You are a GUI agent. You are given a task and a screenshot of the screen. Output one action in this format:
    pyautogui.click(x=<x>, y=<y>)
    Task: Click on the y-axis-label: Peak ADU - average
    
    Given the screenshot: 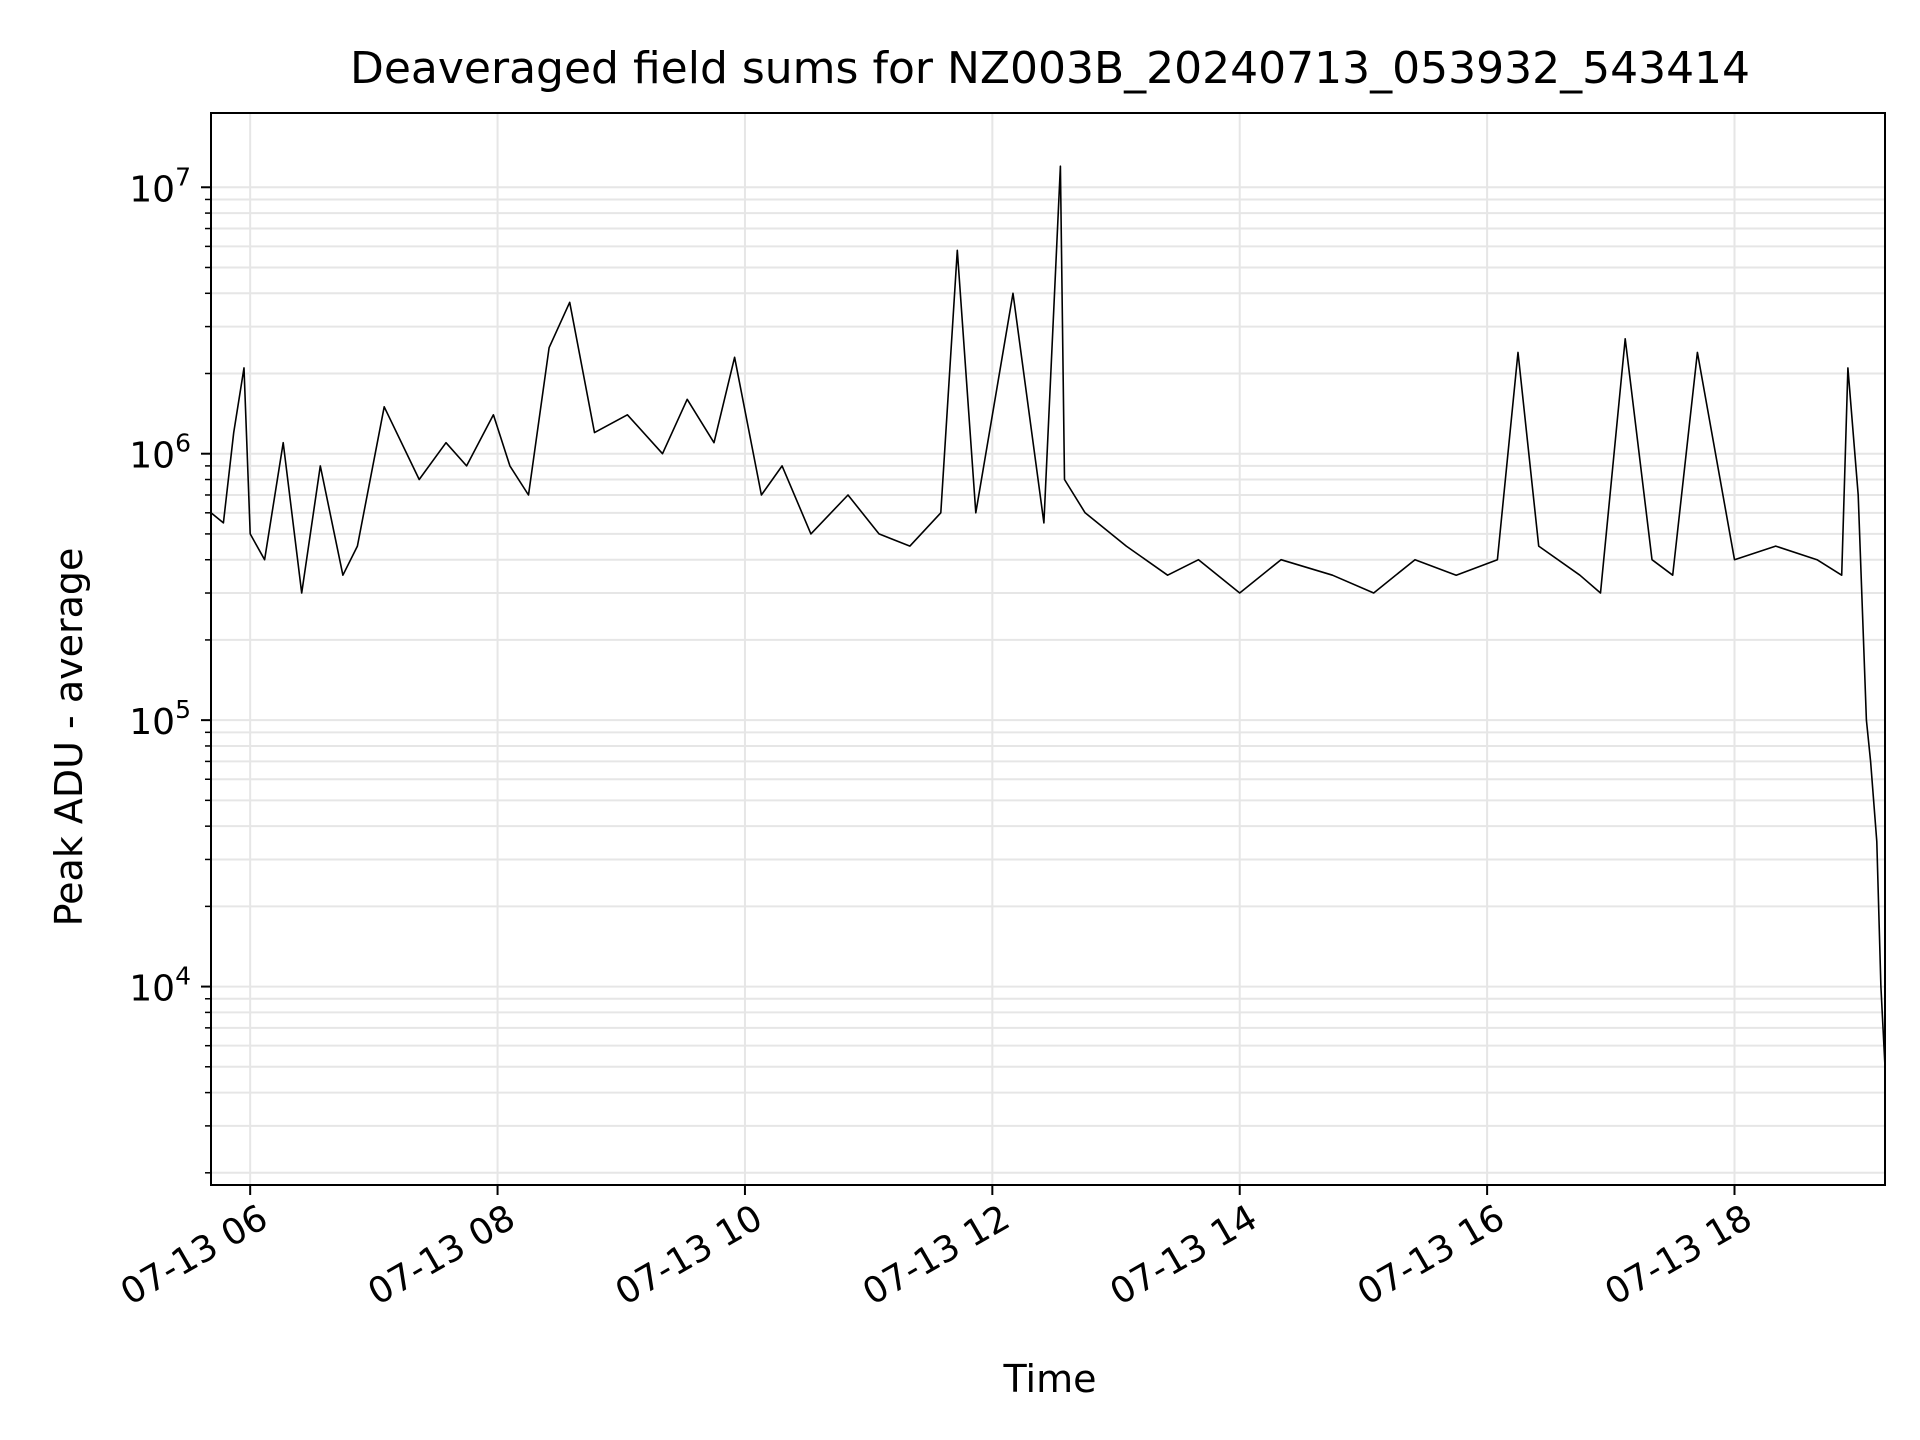 What is the action you would take?
    pyautogui.click(x=69, y=737)
    